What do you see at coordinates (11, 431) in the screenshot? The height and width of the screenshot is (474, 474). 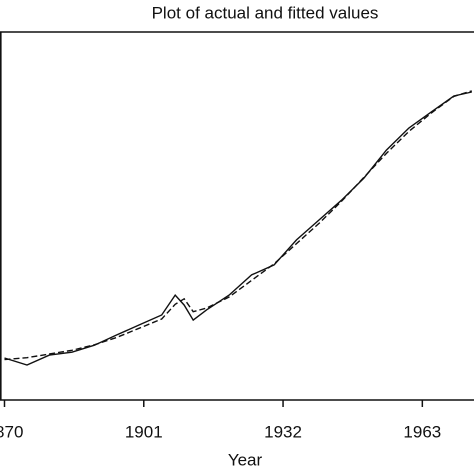 I see `x-tick-label: 1870` at bounding box center [11, 431].